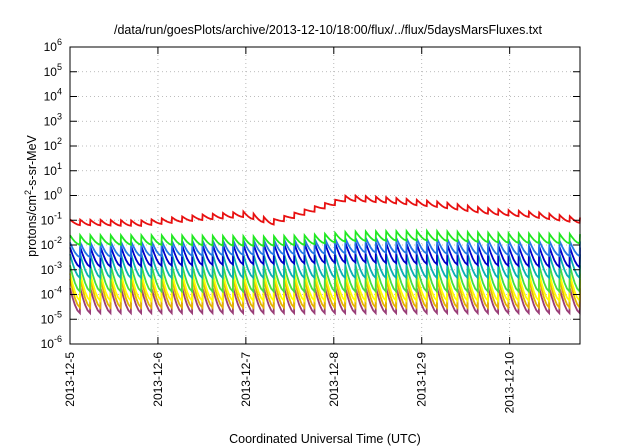  What do you see at coordinates (422, 379) in the screenshot?
I see `x-tick-label: 2013-12-9` at bounding box center [422, 379].